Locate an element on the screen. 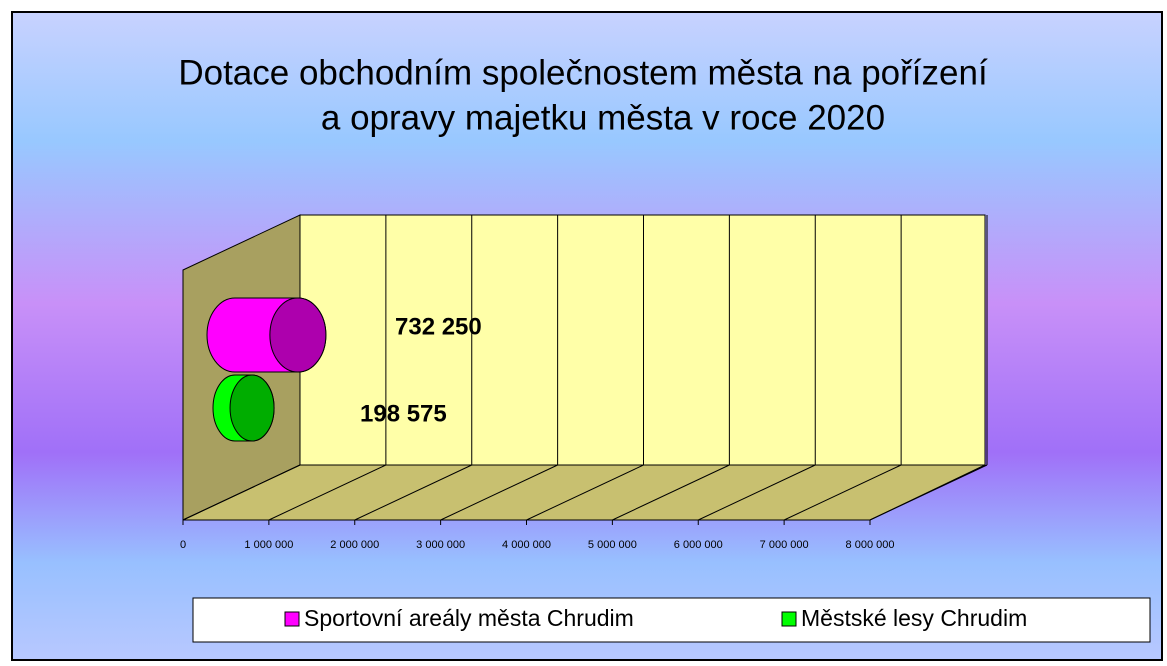 This screenshot has width=1167, height=666. x-tick-label: 7 000 000 is located at coordinates (784, 545).